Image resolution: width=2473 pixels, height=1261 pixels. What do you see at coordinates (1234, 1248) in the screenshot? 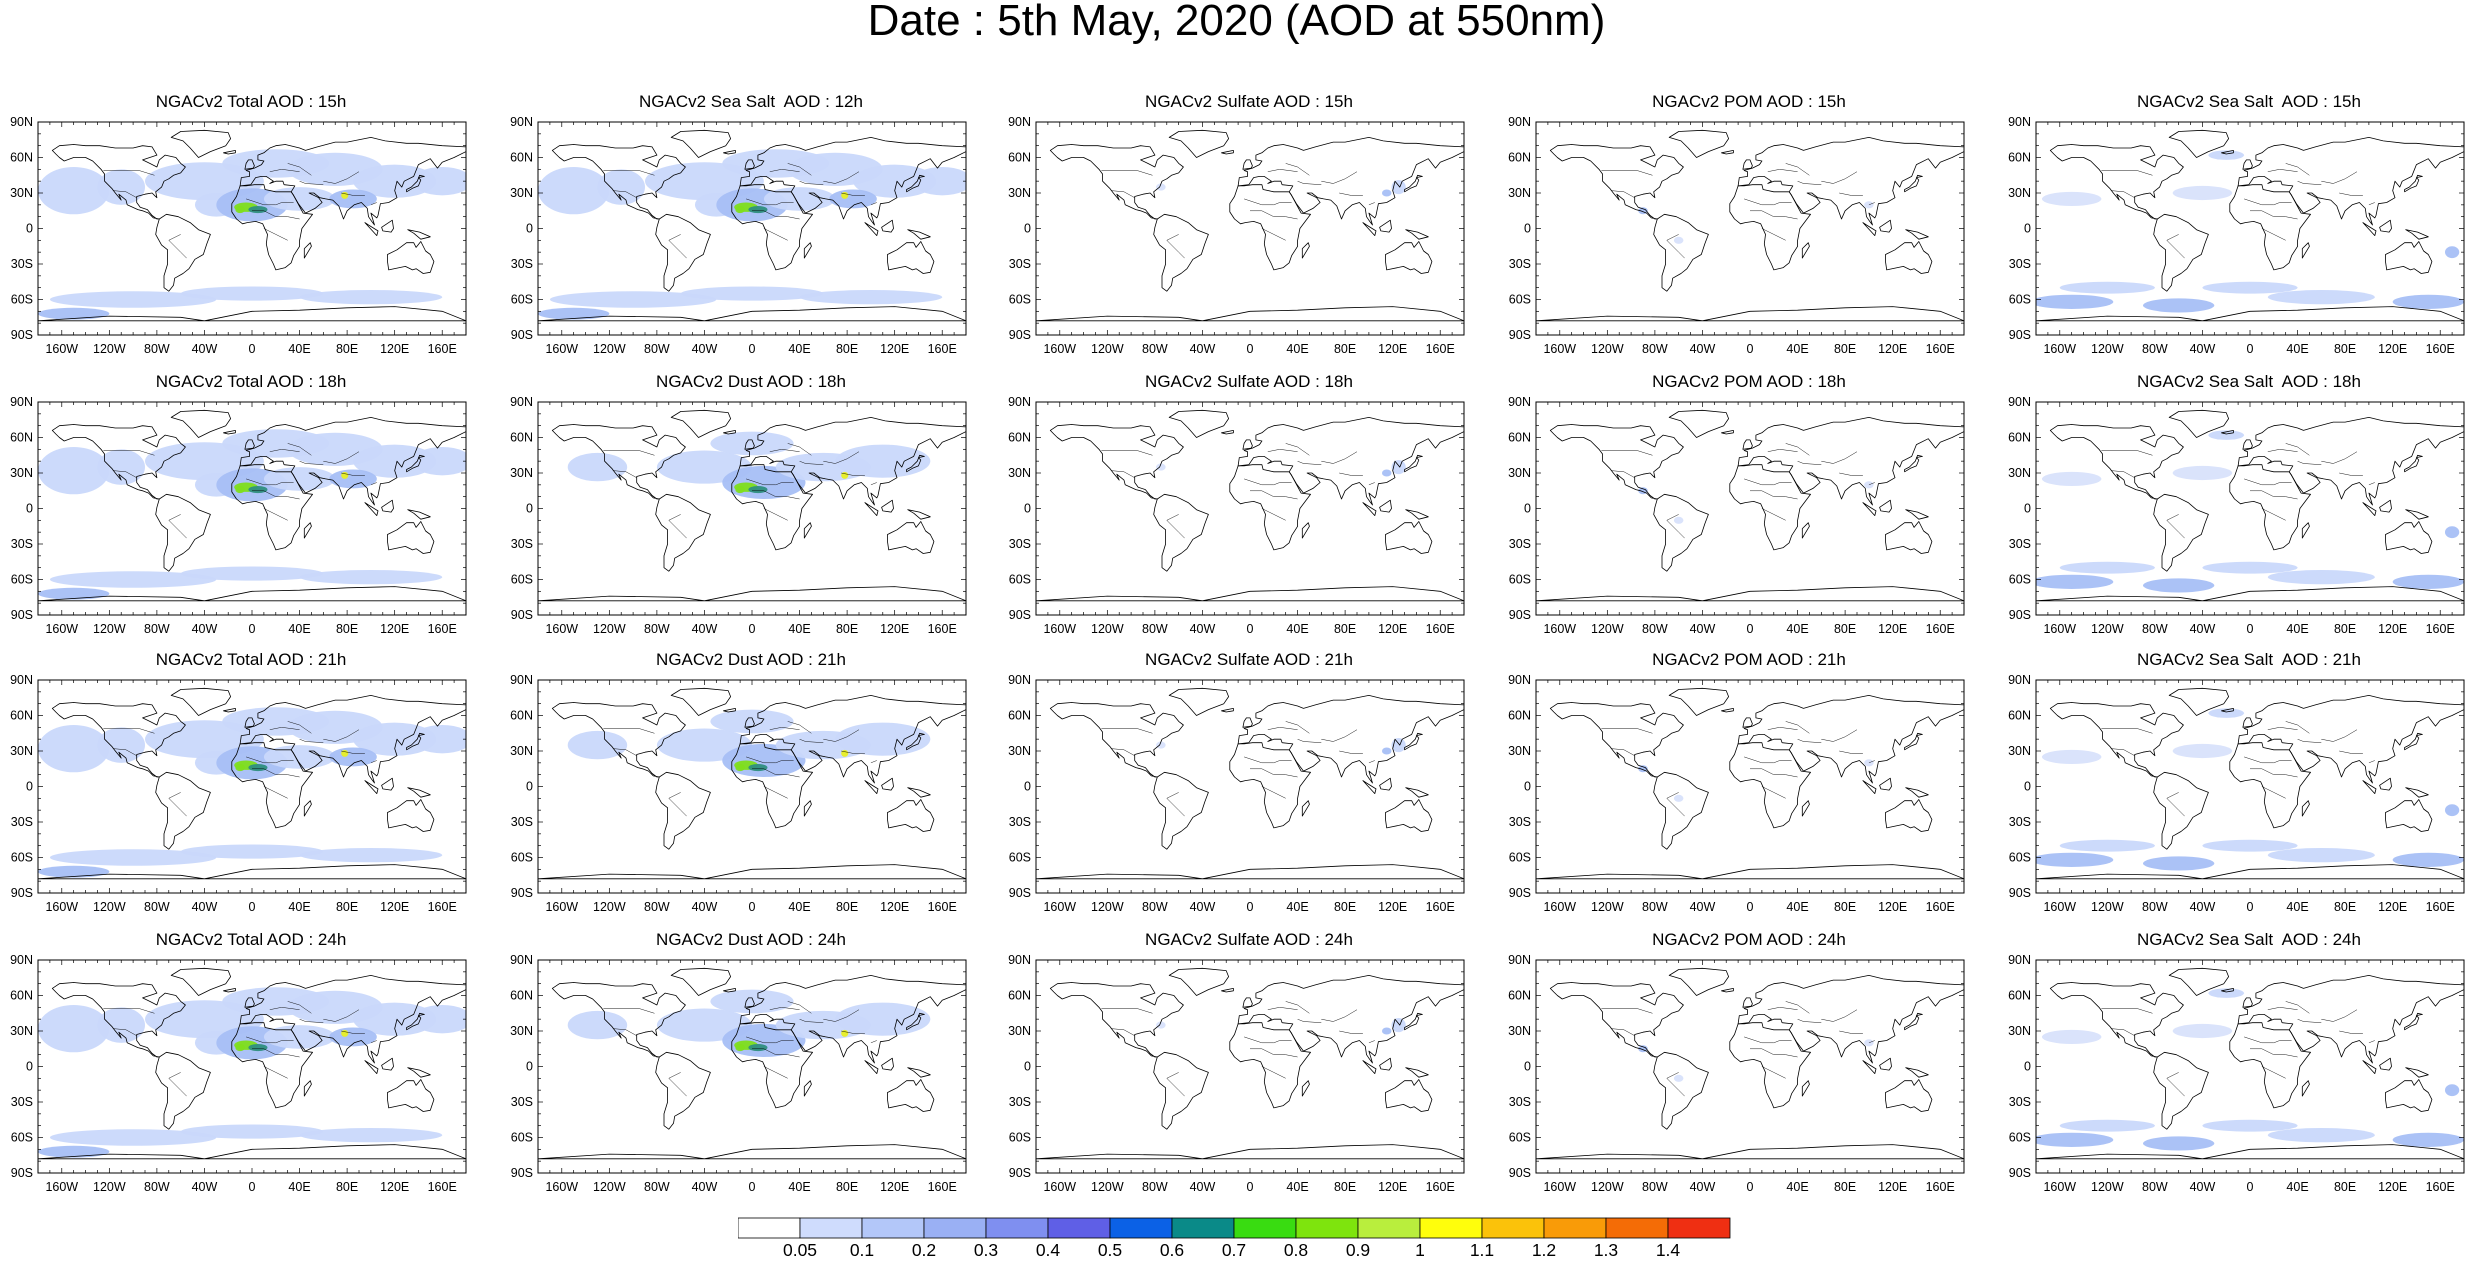
I see `colorbar-label: 0.7` at bounding box center [1234, 1248].